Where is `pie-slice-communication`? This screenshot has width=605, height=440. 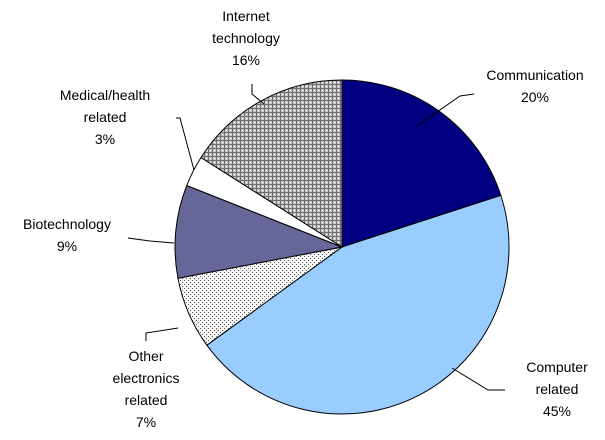
pie-slice-communication is located at coordinates (421, 163).